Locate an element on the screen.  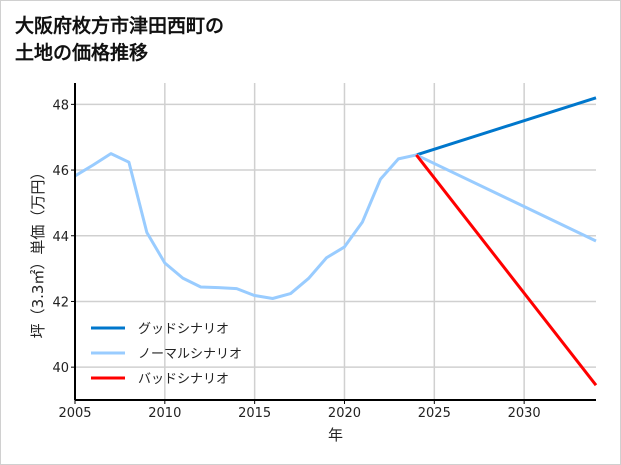
y-tick-label: 42 is located at coordinates (60, 302).